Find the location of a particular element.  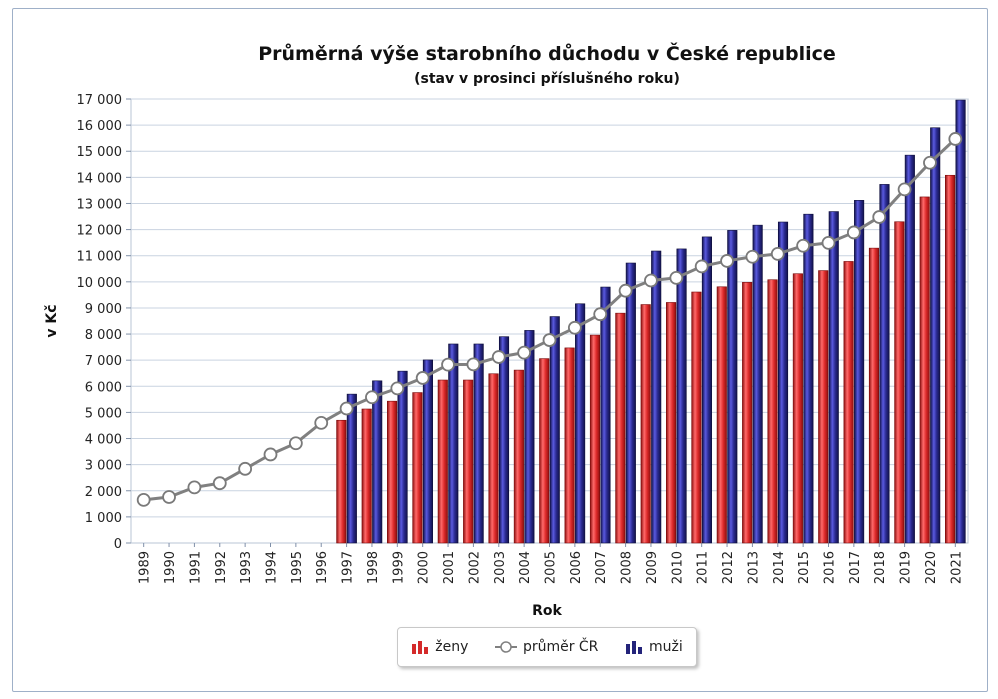

x-tick-label: 1993 is located at coordinates (246, 567).